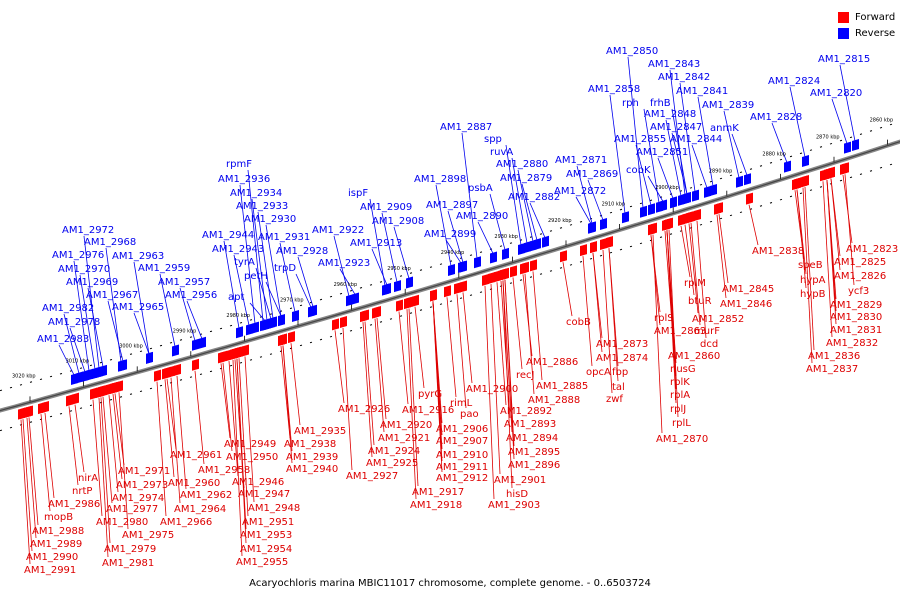  What do you see at coordinates (224, 470) in the screenshot?
I see `gene-label: AM1_2958` at bounding box center [224, 470].